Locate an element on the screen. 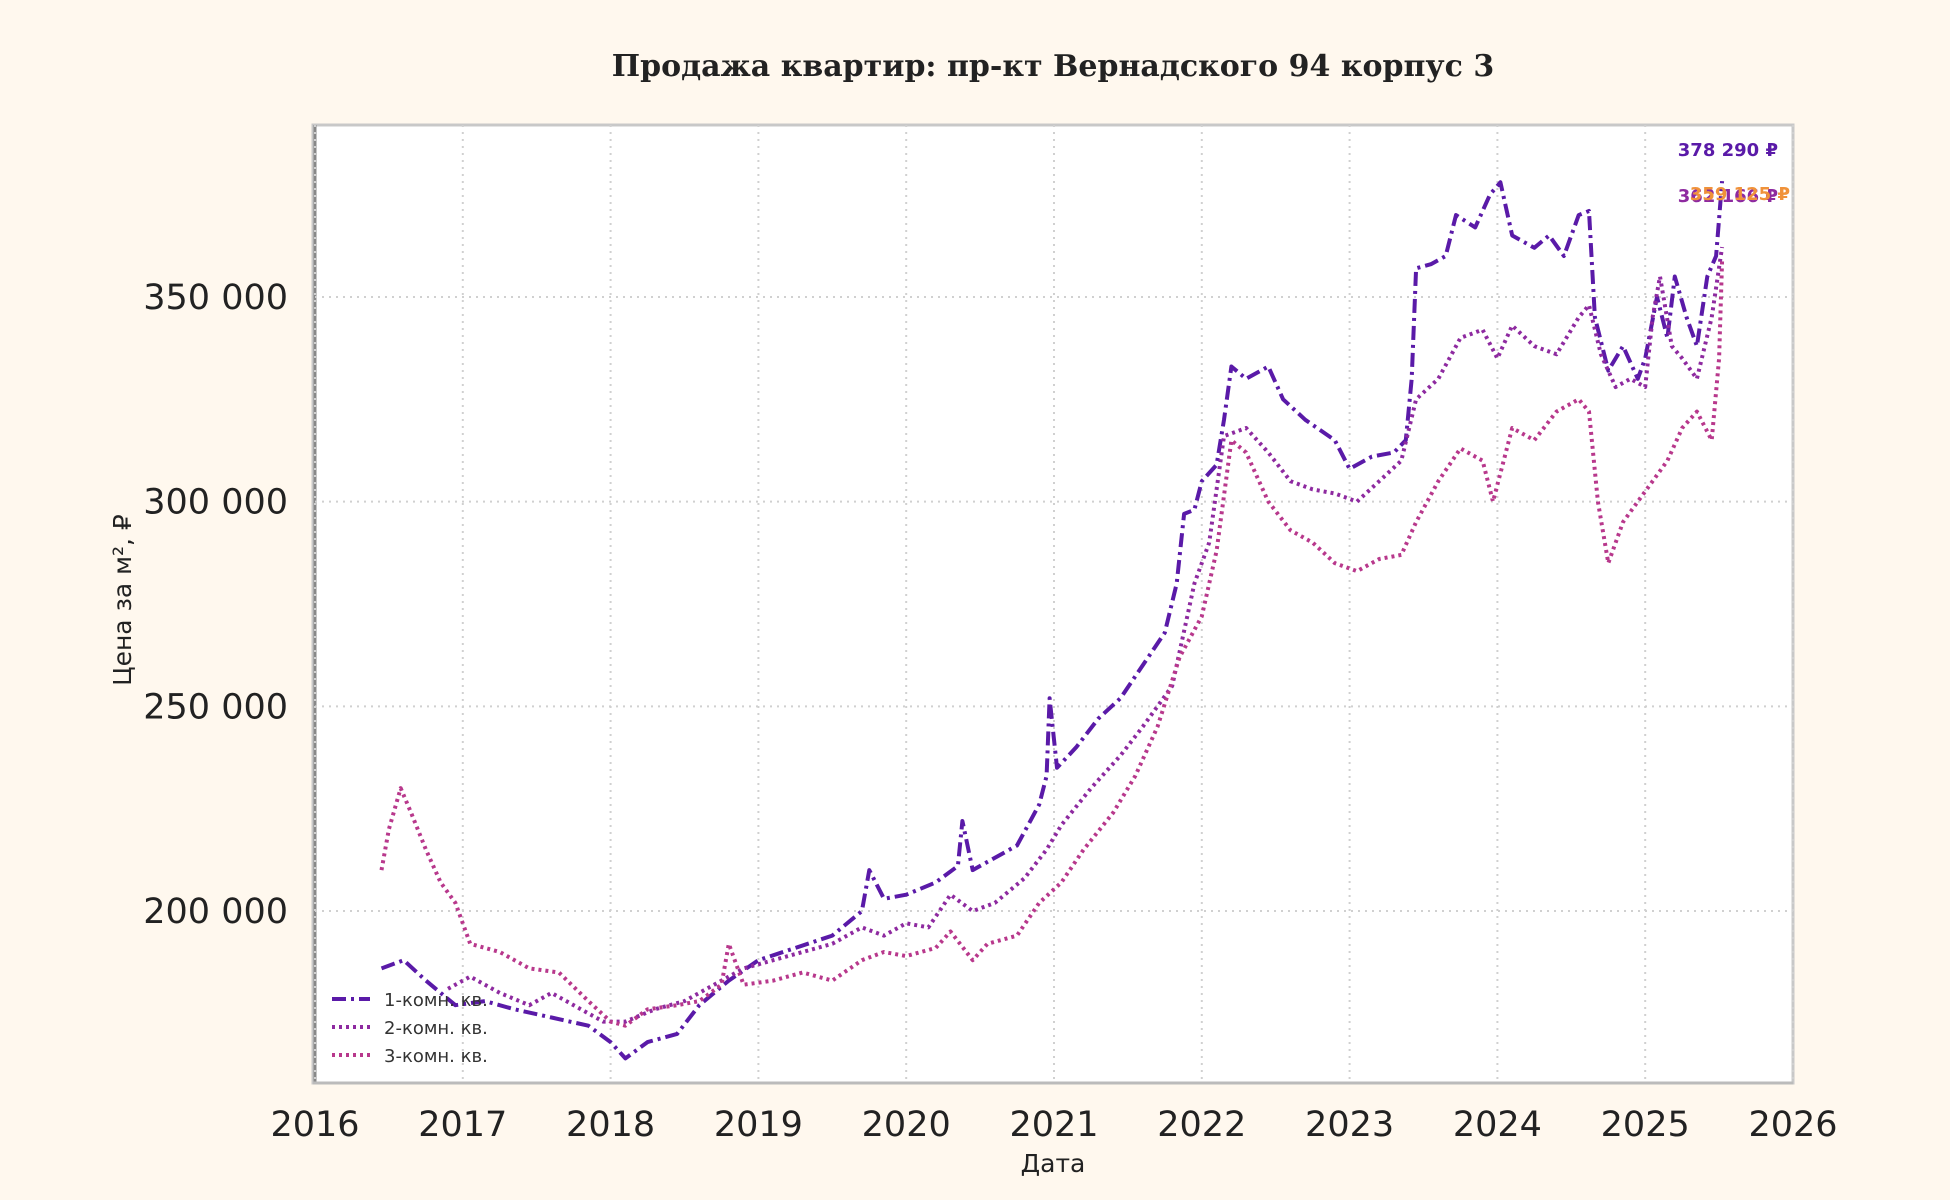 Image resolution: width=1950 pixels, height=1200 pixels. y-tick-label: 300 000 is located at coordinates (215, 503).